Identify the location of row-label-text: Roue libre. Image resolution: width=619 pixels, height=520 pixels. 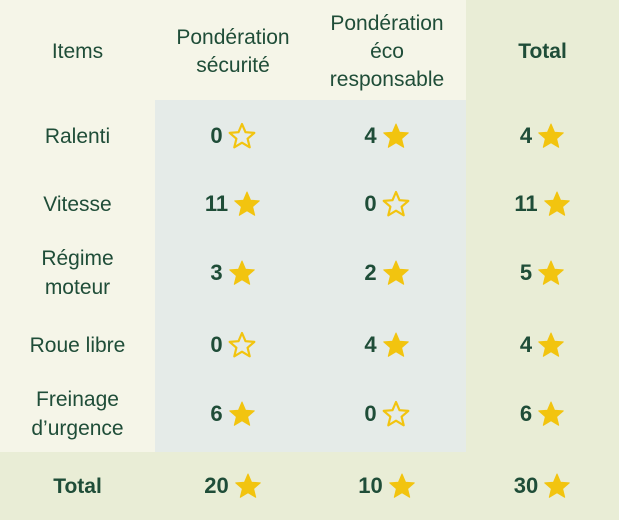
(77, 345).